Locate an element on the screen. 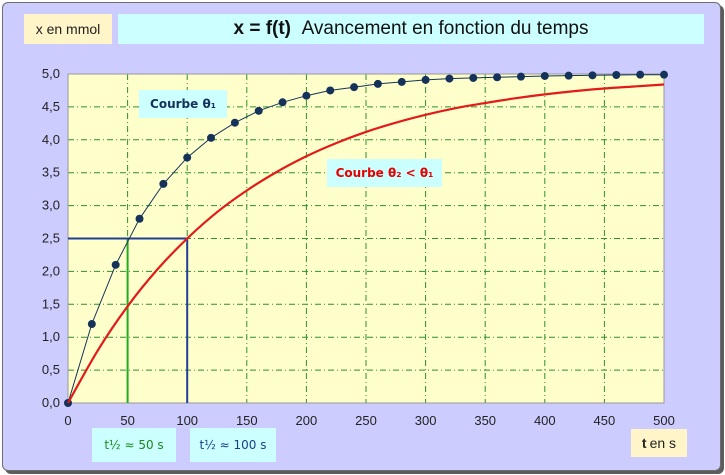  x-tick-label: 200 is located at coordinates (307, 420).